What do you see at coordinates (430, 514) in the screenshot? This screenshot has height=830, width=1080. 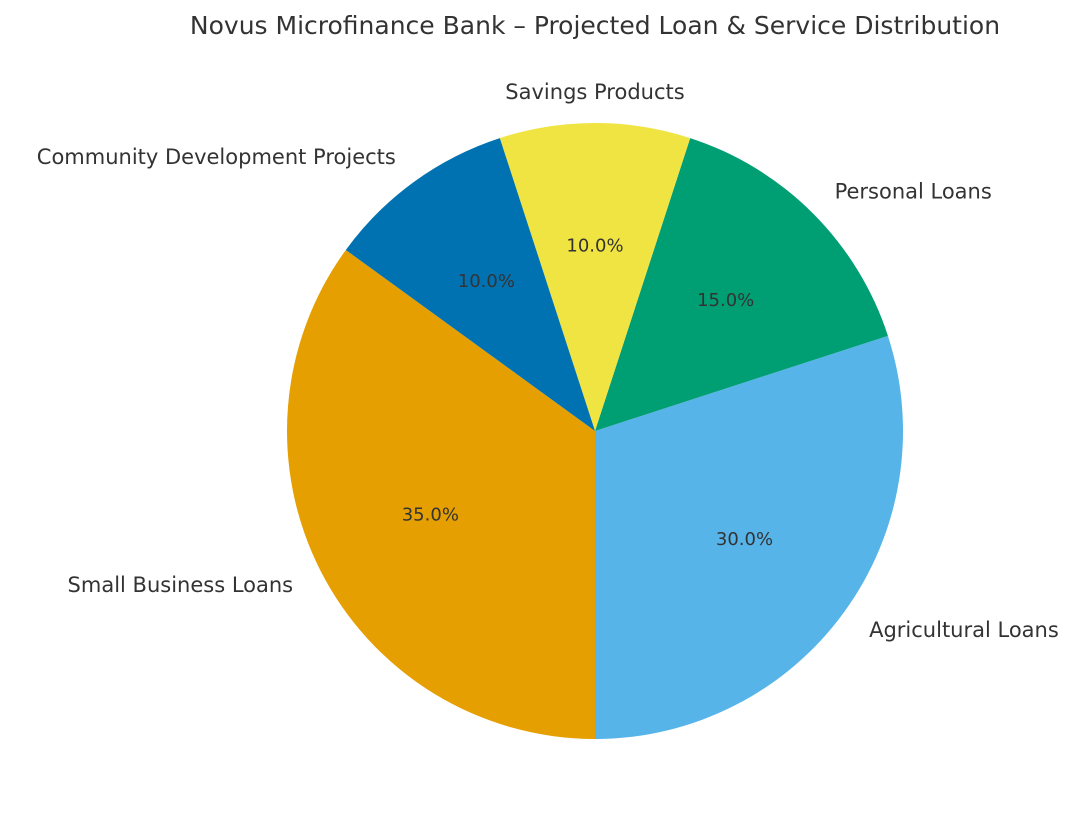 I see `percent-label-small-business-loans: 35.0%` at bounding box center [430, 514].